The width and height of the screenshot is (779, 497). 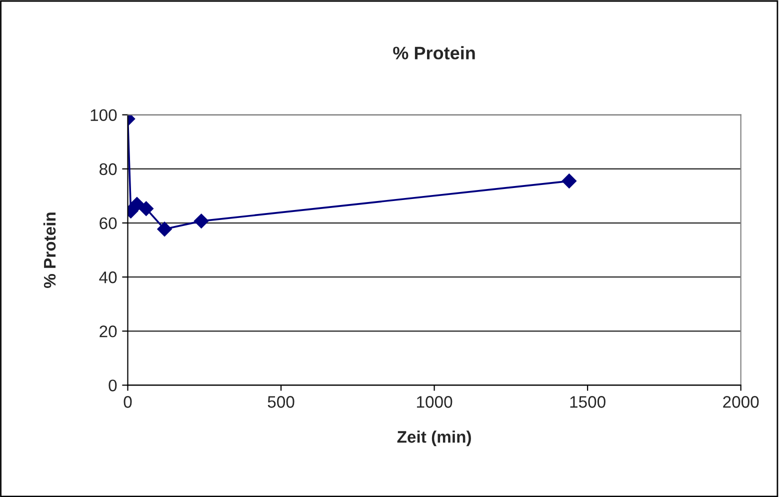 I want to click on y-tick-label: 60, so click(x=108, y=223).